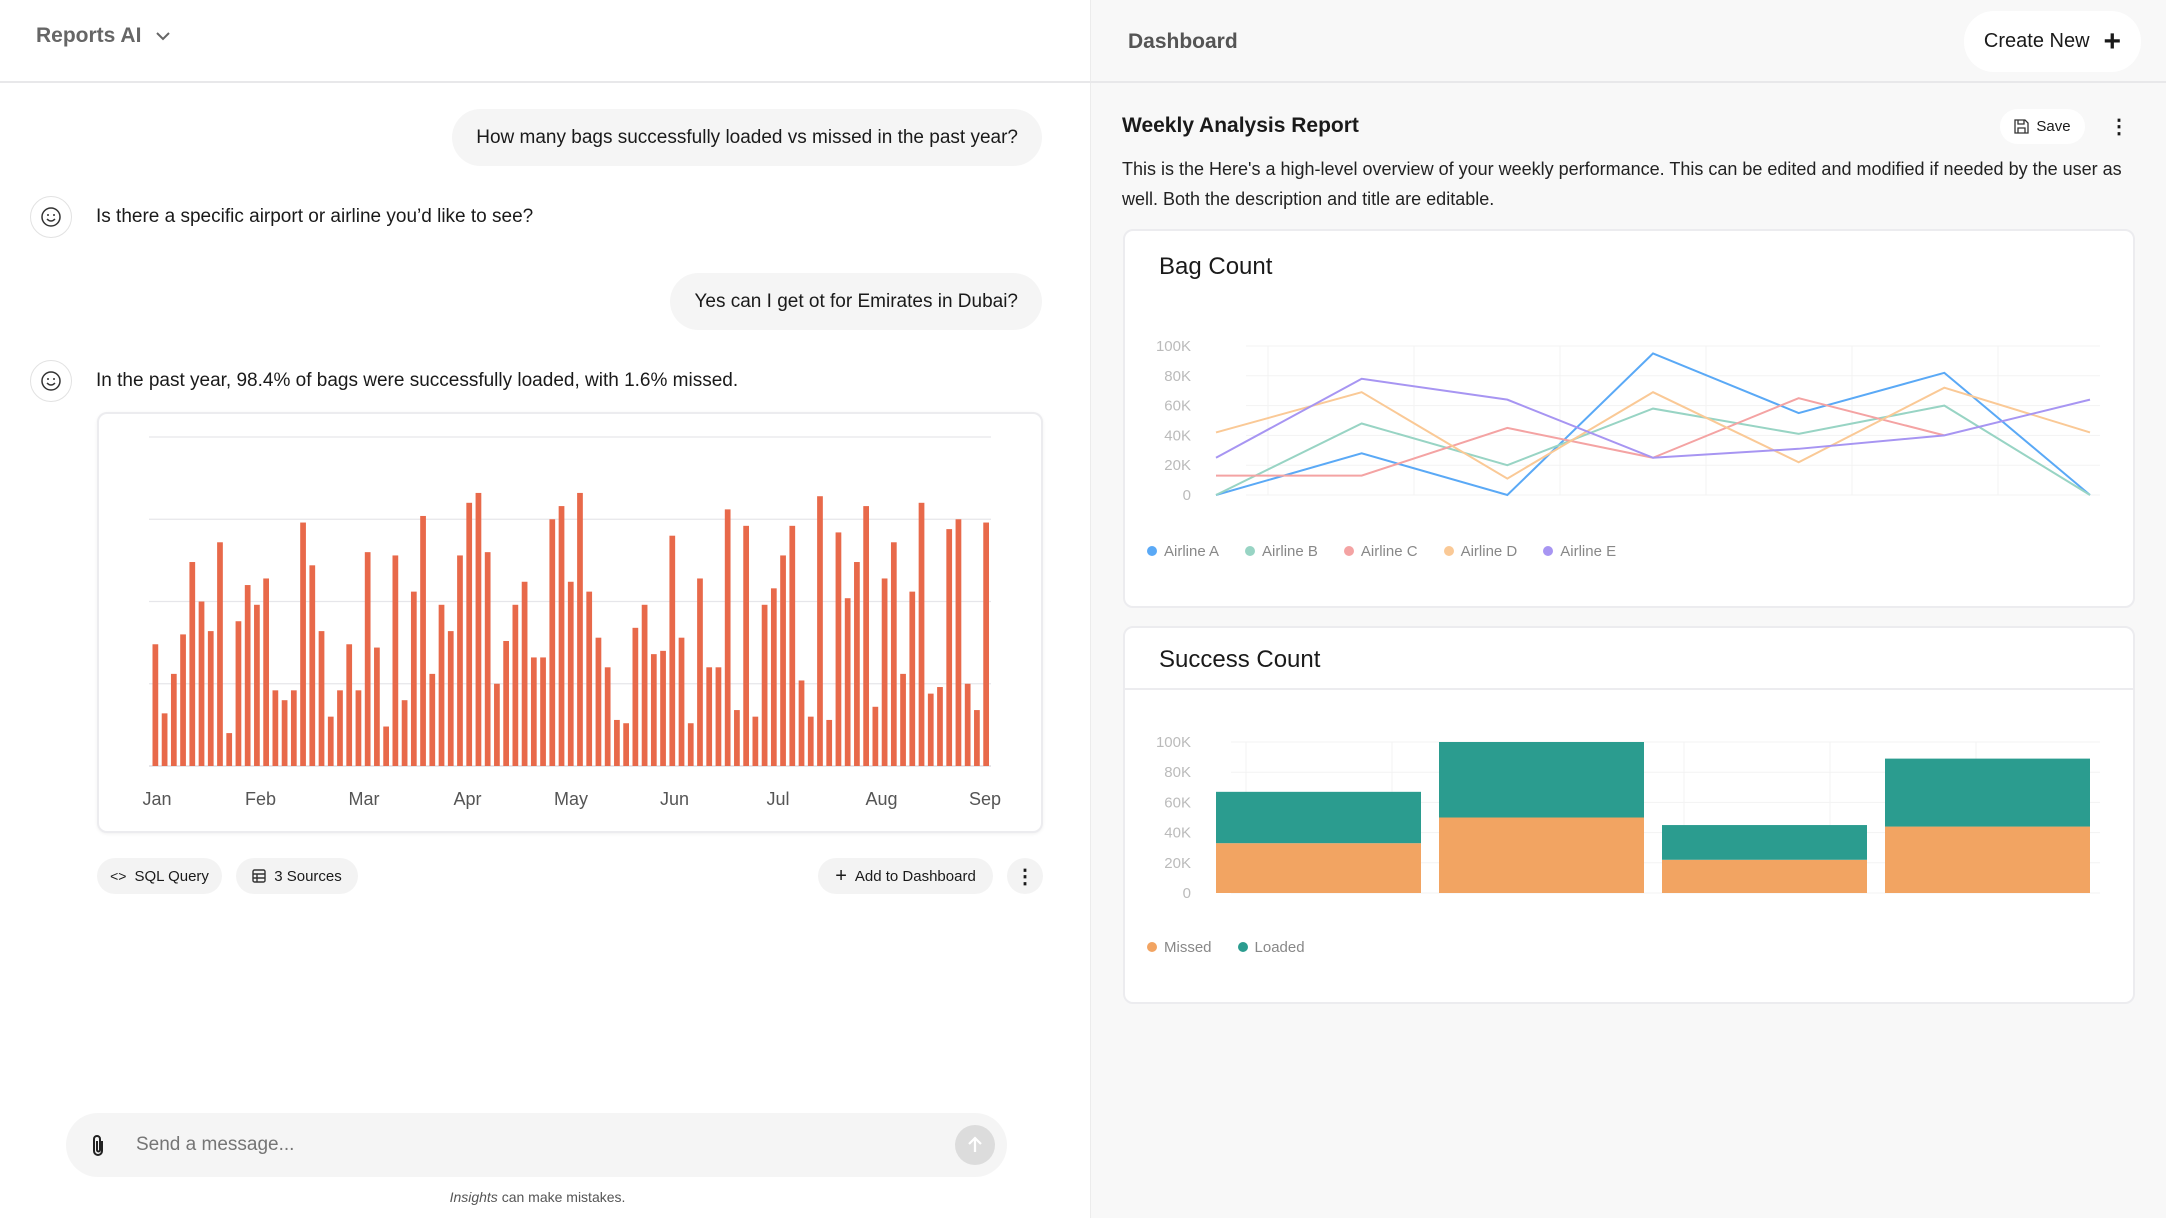 The height and width of the screenshot is (1218, 2166). Describe the element at coordinates (1281, 551) in the screenshot. I see `legend-item: Airline B` at that location.